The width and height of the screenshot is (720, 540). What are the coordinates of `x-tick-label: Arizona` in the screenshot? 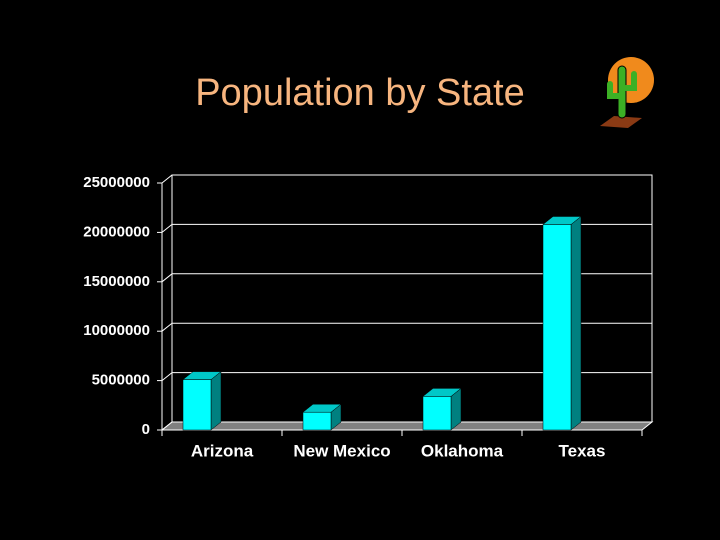 It's located at (222, 450).